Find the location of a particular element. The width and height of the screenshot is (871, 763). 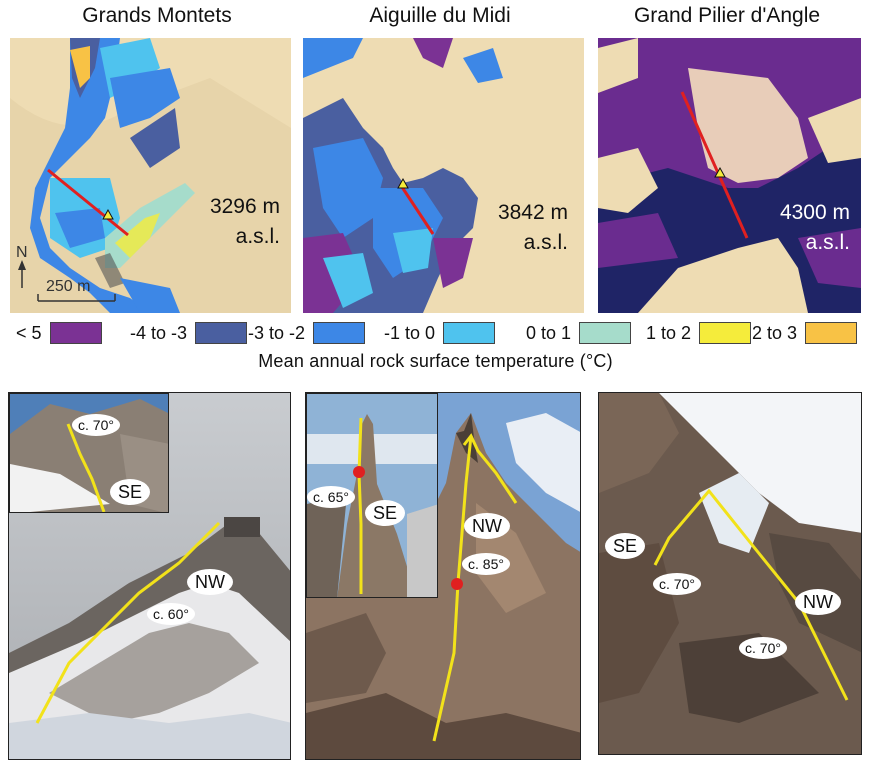

map-aiguille-du-midi: 3842 m a.s.l. is located at coordinates (443, 175).